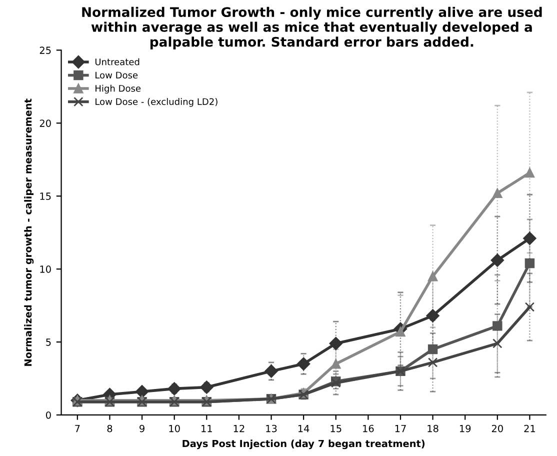 This screenshot has height=456, width=557. What do you see at coordinates (497, 428) in the screenshot?
I see `x-tick-label: 20` at bounding box center [497, 428].